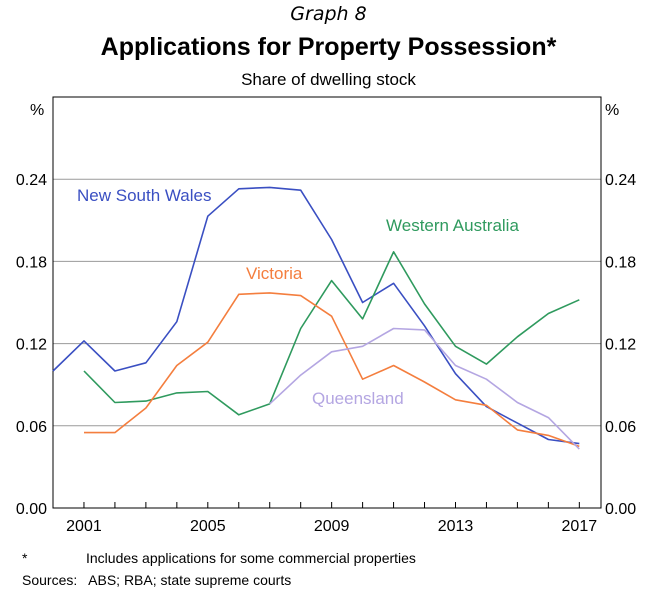  I want to click on sources-note: Sources: ABS; RBA; state supreme courts, so click(157, 580).